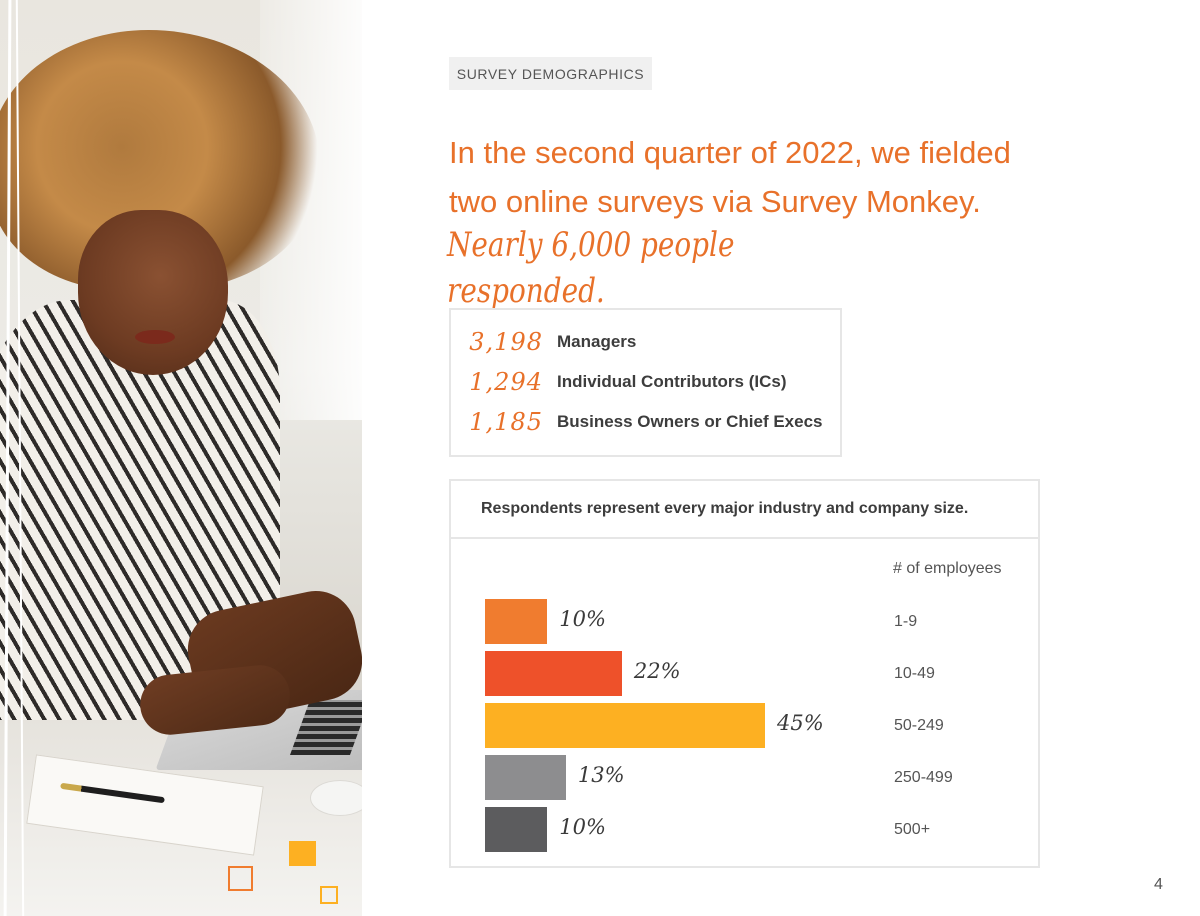 The width and height of the screenshot is (1200, 916). I want to click on bar-value-label: 13%, so click(601, 775).